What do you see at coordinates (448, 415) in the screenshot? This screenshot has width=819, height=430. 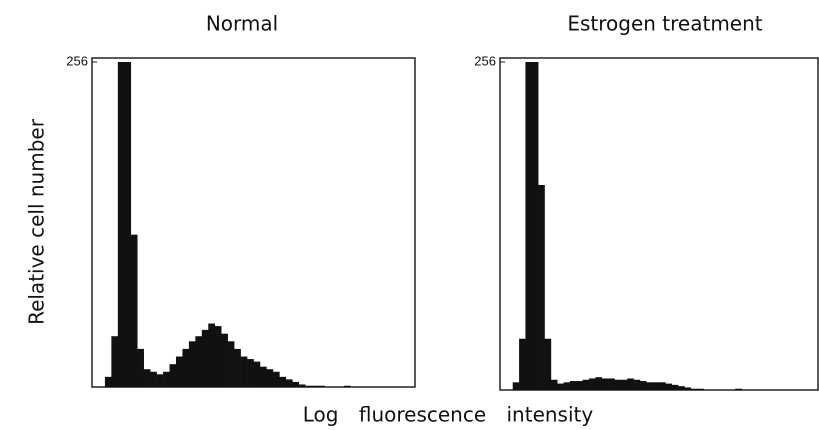 I see `x-axis-label: Log fluorescence intensity` at bounding box center [448, 415].